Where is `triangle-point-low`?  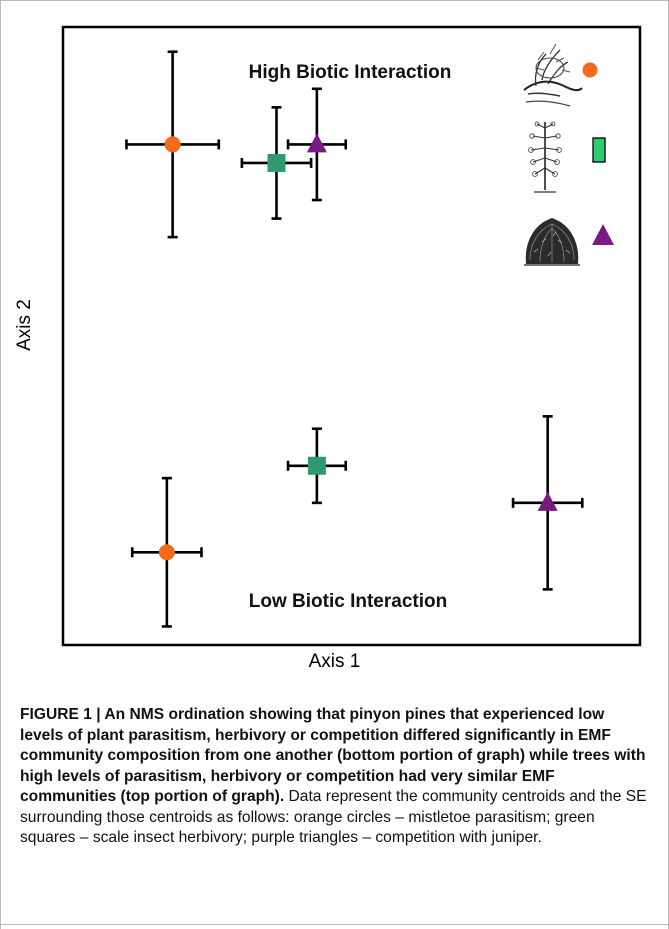 triangle-point-low is located at coordinates (547, 503).